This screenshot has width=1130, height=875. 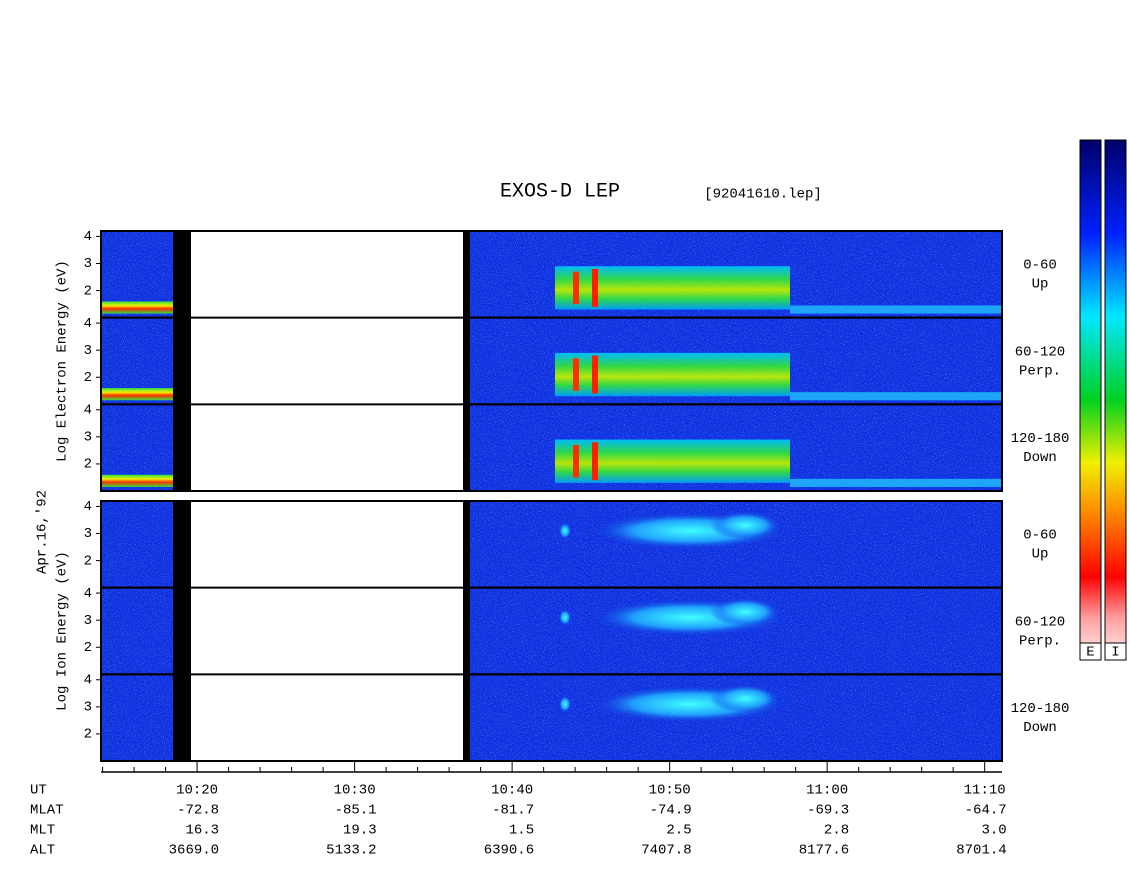 What do you see at coordinates (42, 851) in the screenshot?
I see `ephemeris-label: ALT` at bounding box center [42, 851].